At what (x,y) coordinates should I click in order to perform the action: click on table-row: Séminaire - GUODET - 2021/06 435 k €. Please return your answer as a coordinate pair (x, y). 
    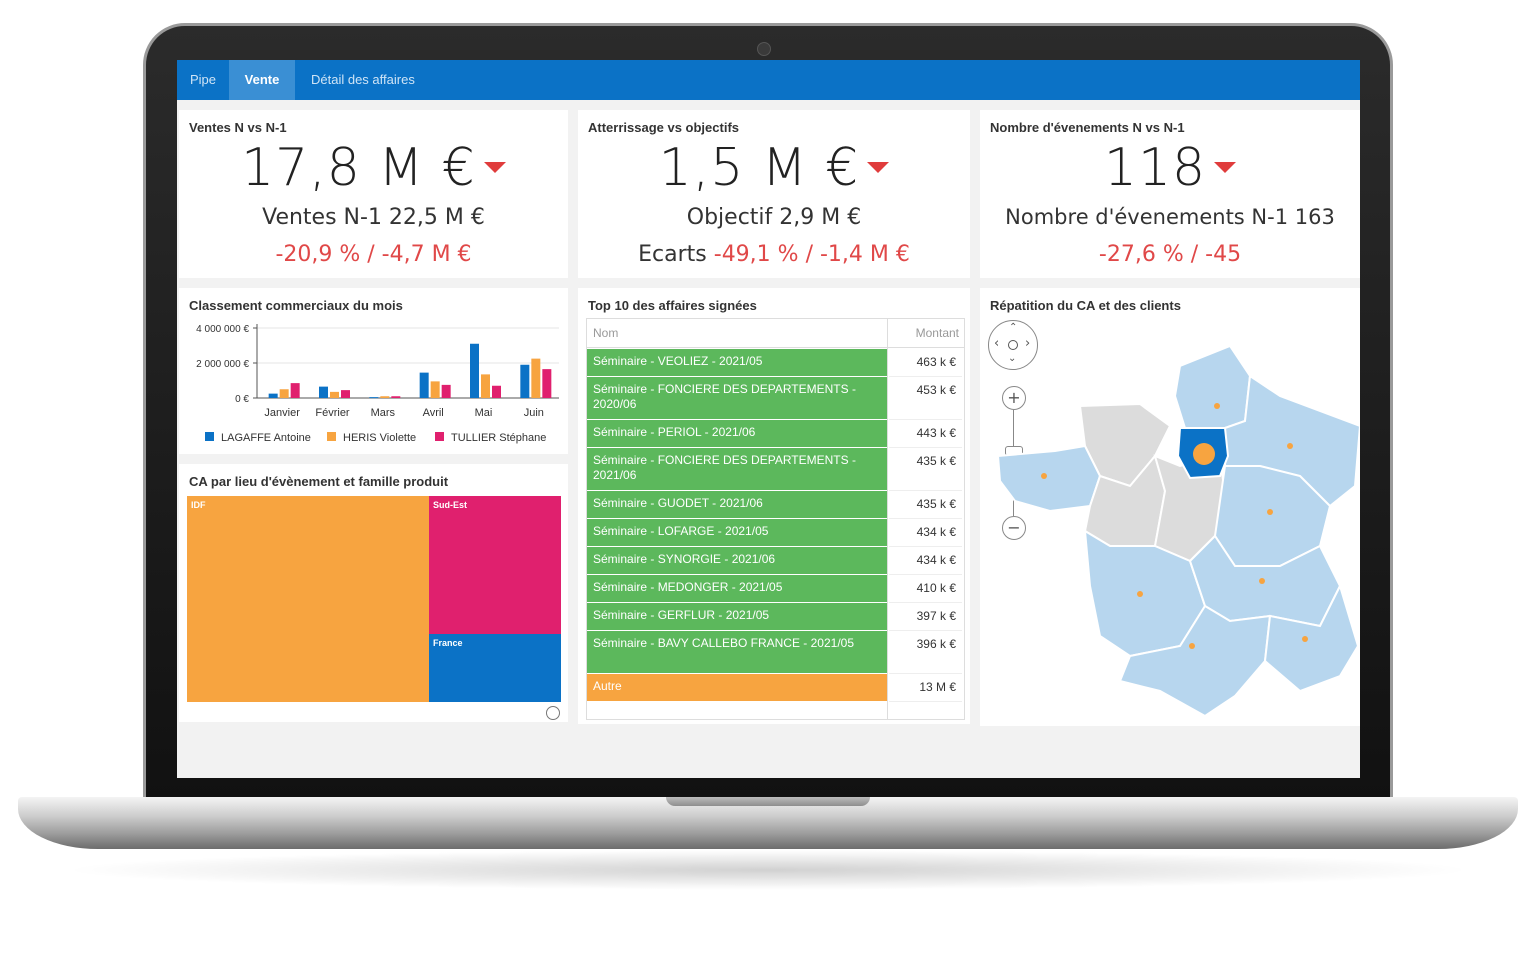
    Looking at the image, I should click on (775, 505).